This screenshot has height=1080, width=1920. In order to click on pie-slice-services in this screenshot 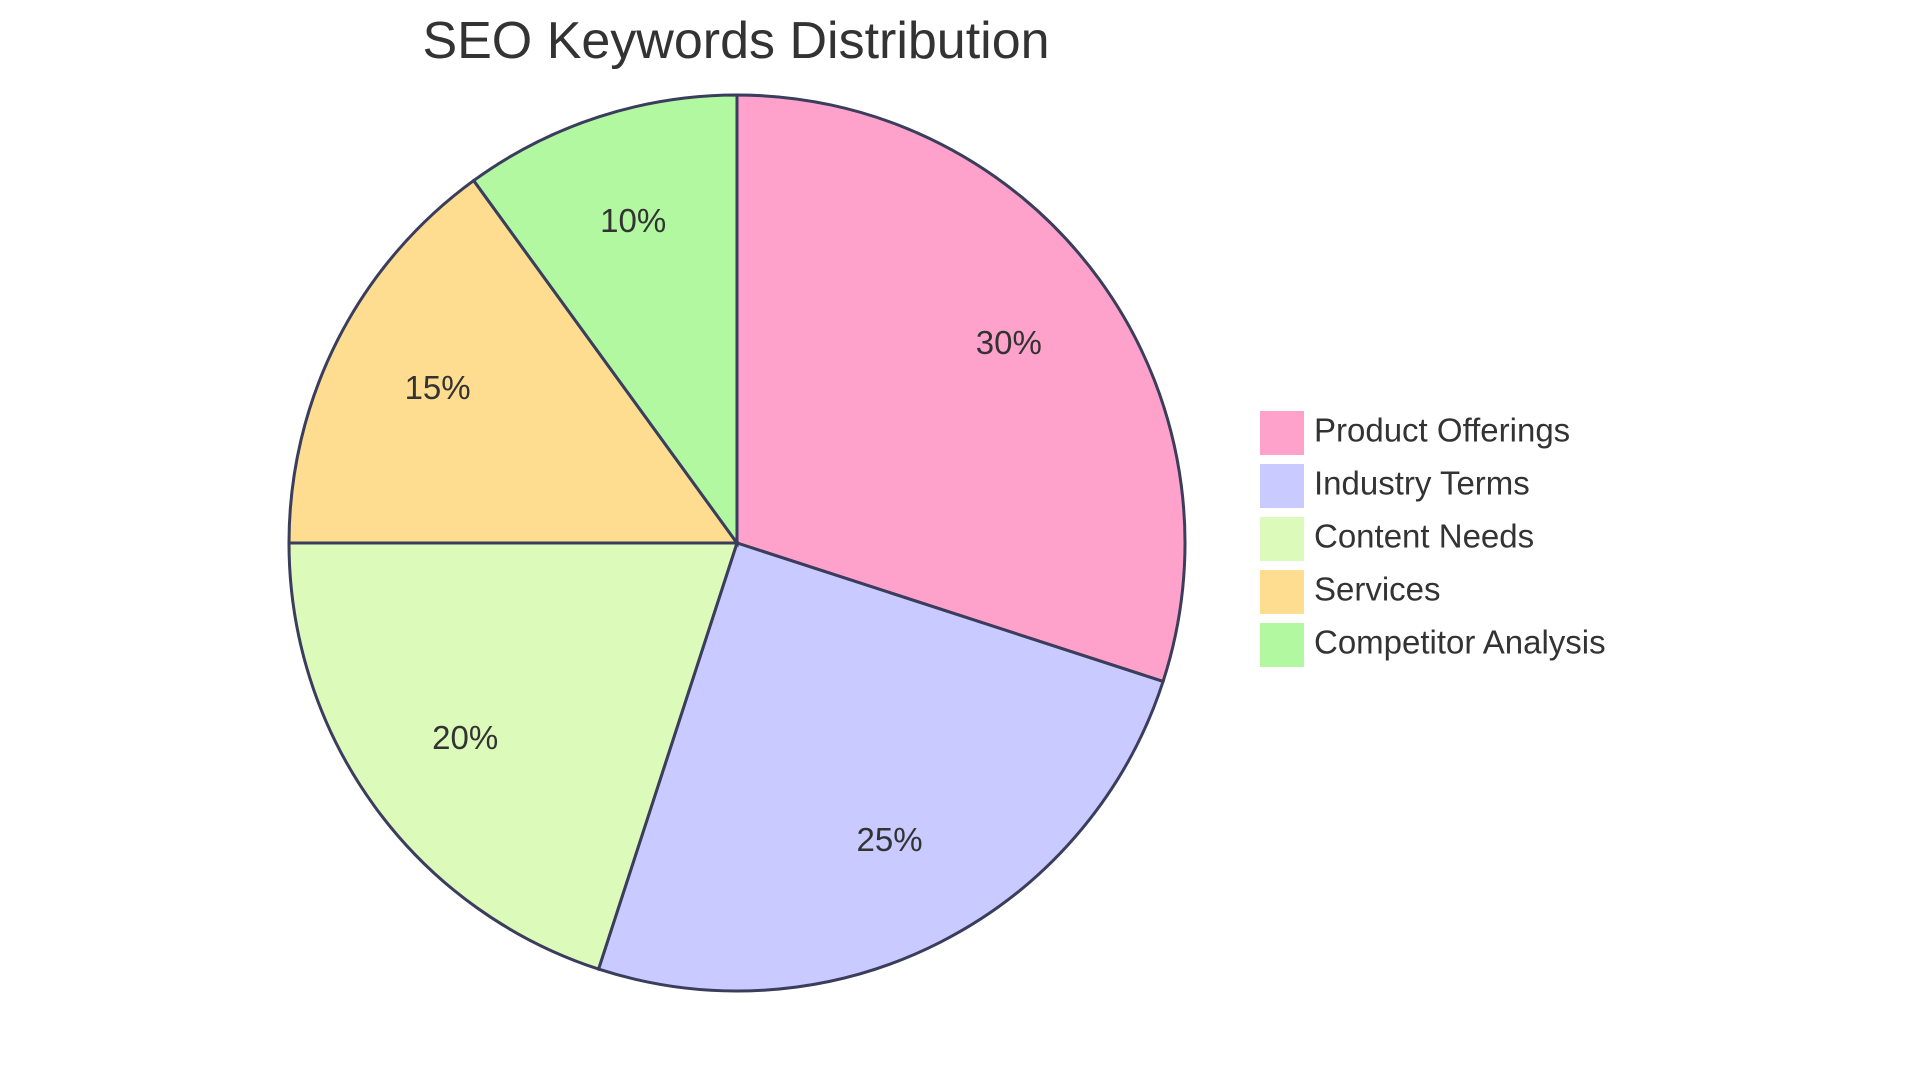, I will do `click(513, 361)`.